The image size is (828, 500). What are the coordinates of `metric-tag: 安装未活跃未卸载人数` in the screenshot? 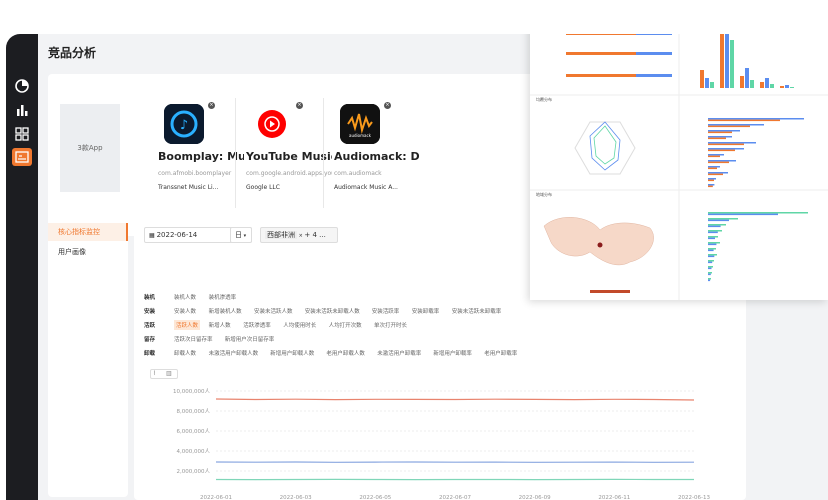 It's located at (332, 312).